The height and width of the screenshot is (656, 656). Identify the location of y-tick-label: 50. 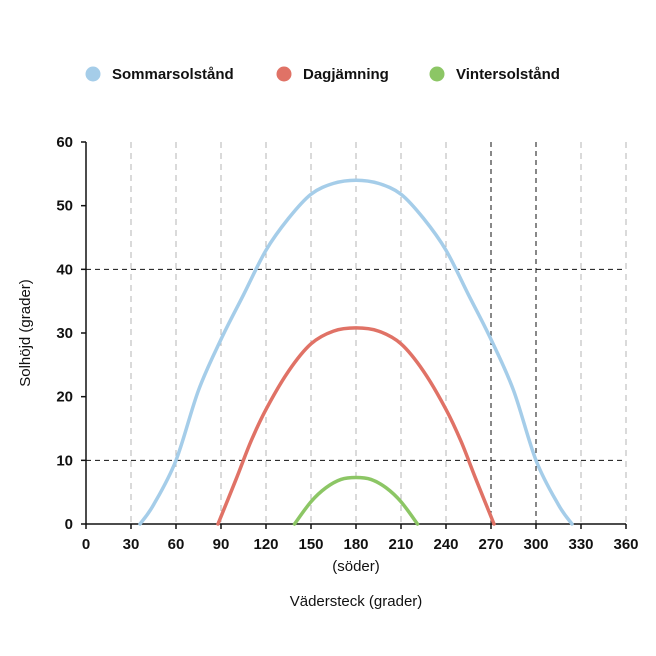
(64, 206).